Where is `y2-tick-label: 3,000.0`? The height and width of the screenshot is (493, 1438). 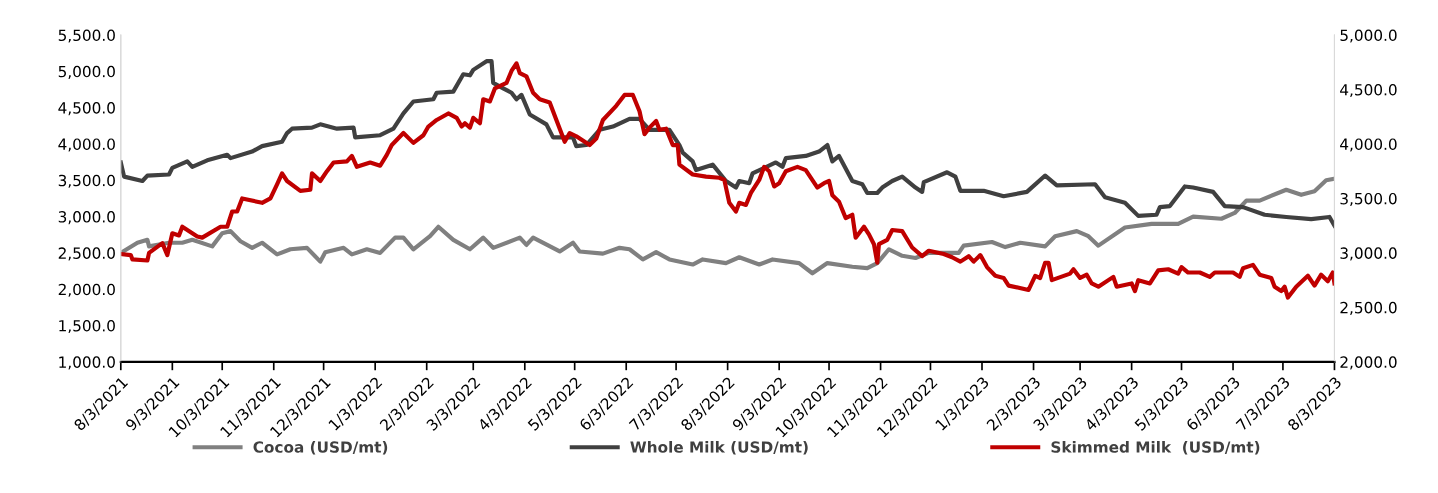 y2-tick-label: 3,000.0 is located at coordinates (1368, 254).